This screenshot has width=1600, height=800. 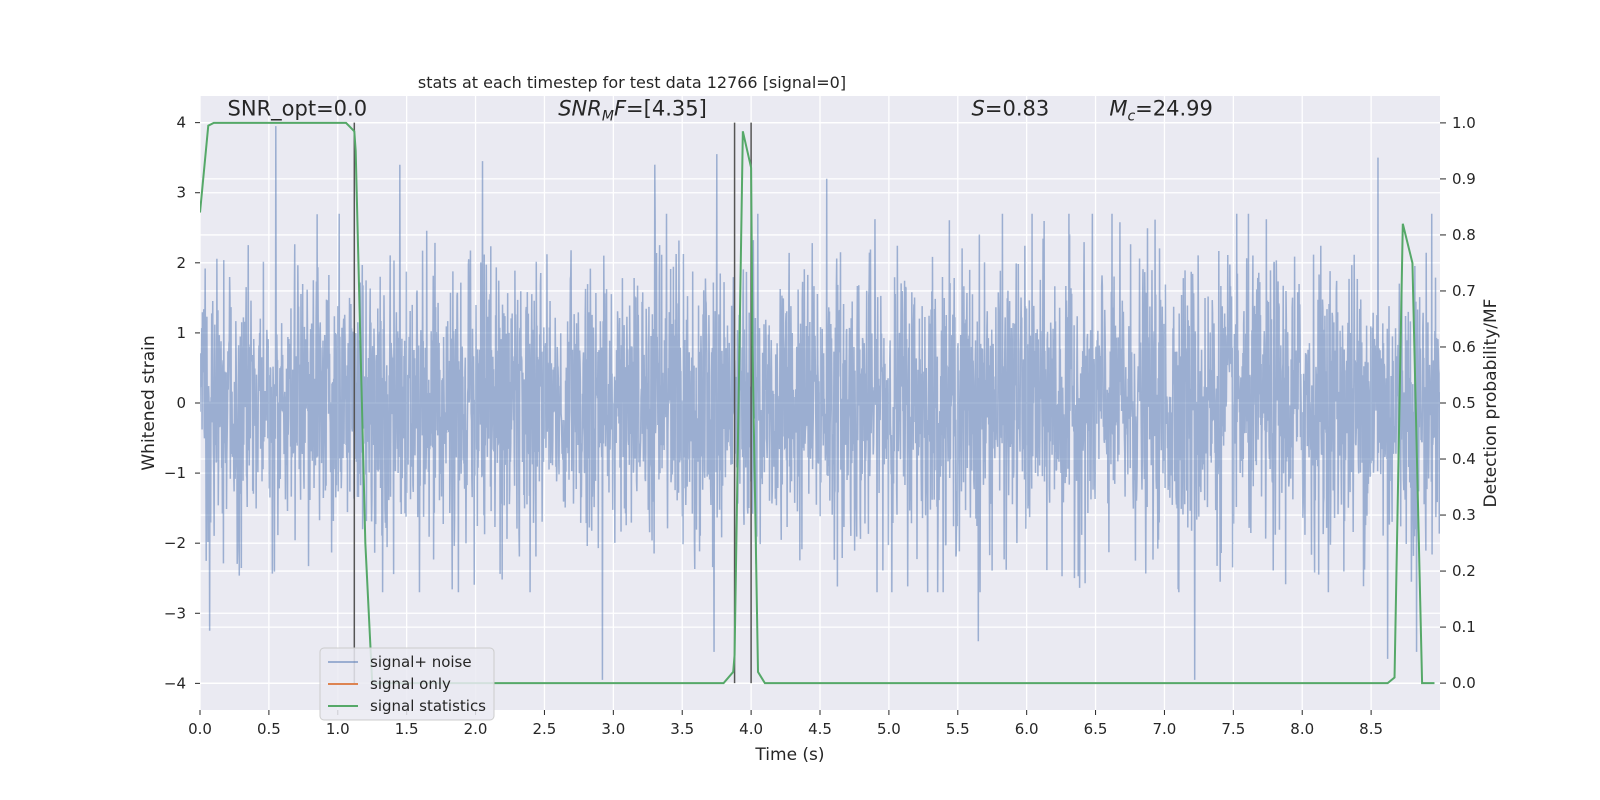 What do you see at coordinates (200, 729) in the screenshot?
I see `x-tick-label: 0.0` at bounding box center [200, 729].